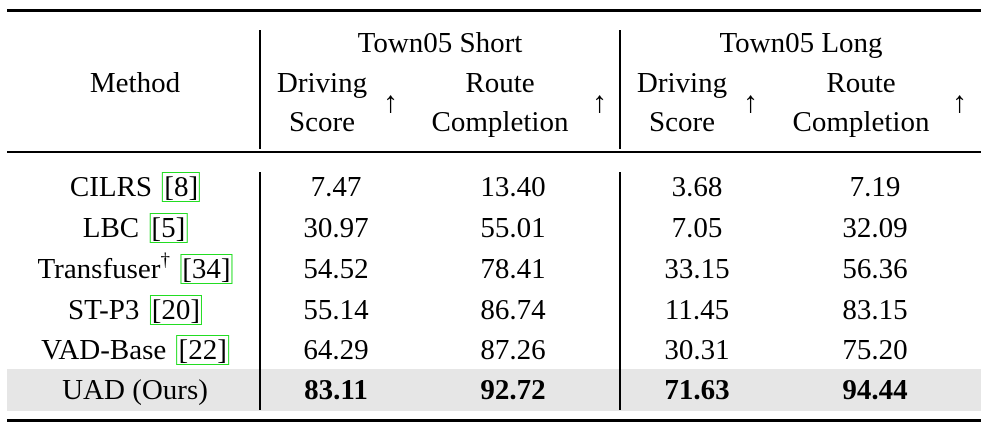  Describe the element at coordinates (875, 269) in the screenshot. I see `rc-long-cell: 56.36` at that location.